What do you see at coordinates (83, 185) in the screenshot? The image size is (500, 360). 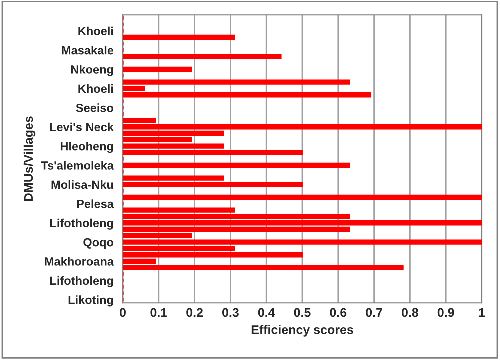 I see `y-tick-label: Molisa-Nku` at bounding box center [83, 185].